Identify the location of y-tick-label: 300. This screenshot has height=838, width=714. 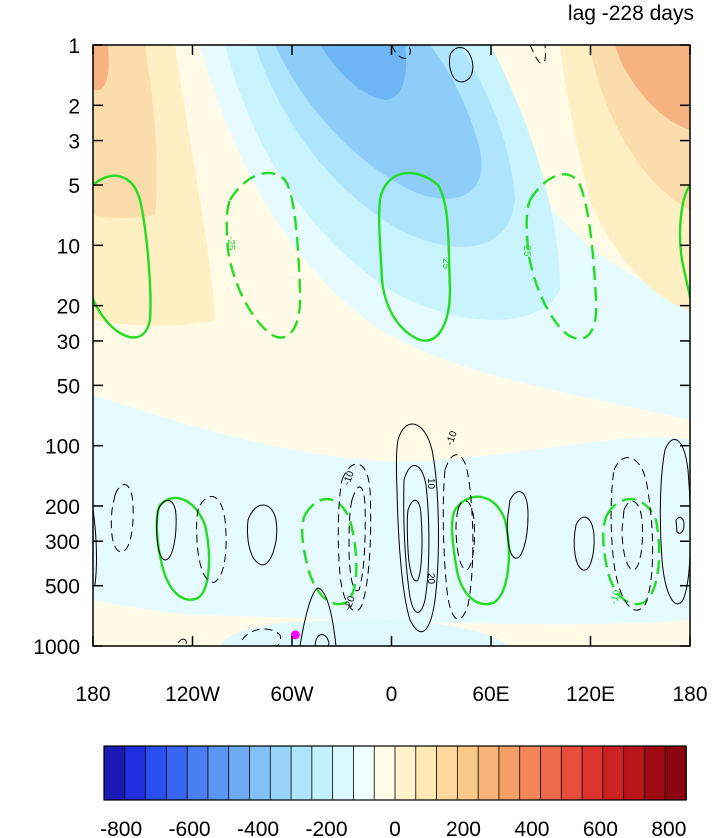
(62, 542).